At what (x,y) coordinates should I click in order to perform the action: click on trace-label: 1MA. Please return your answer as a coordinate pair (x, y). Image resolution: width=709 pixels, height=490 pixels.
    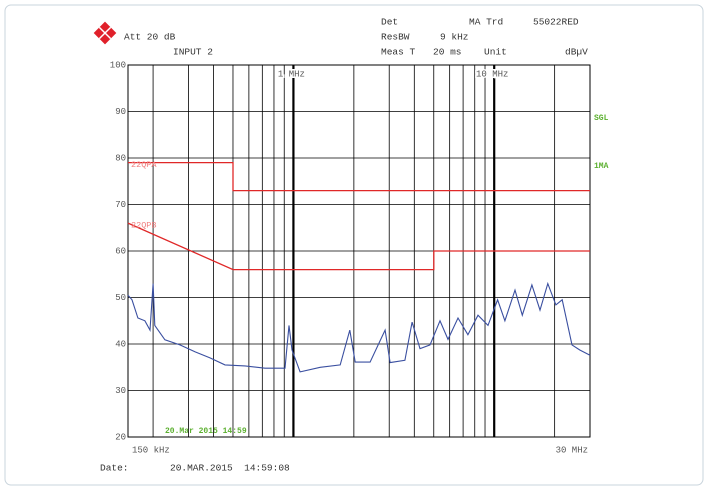
    Looking at the image, I should click on (601, 166).